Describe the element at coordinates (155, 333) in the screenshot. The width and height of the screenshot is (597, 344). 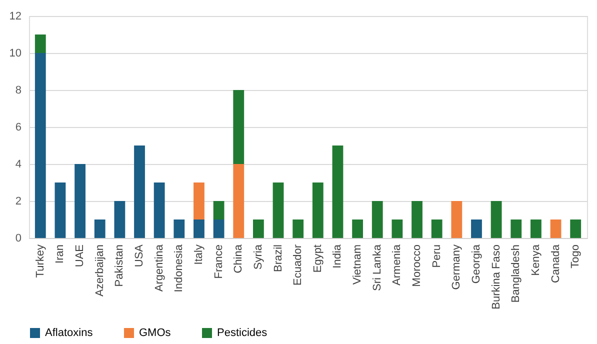
I see `legend-label: GMOs` at that location.